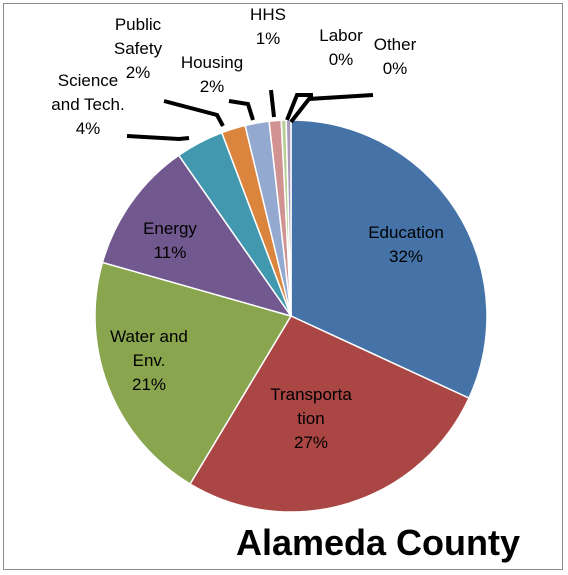 The image size is (568, 575). Describe the element at coordinates (212, 74) in the screenshot. I see `slice-label-6: Housing 2%` at that location.